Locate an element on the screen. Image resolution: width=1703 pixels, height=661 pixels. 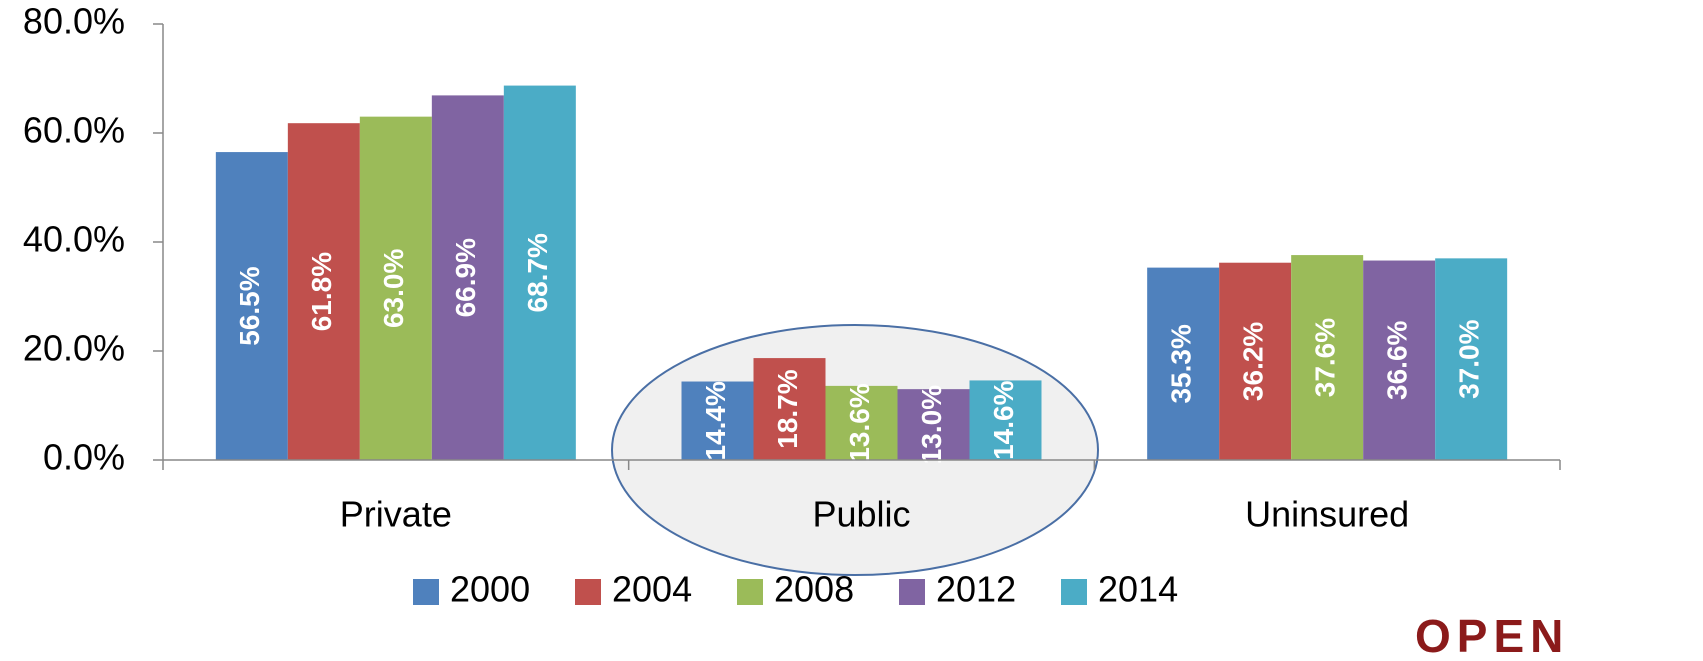
value-label: 37.0% is located at coordinates (1469, 358).